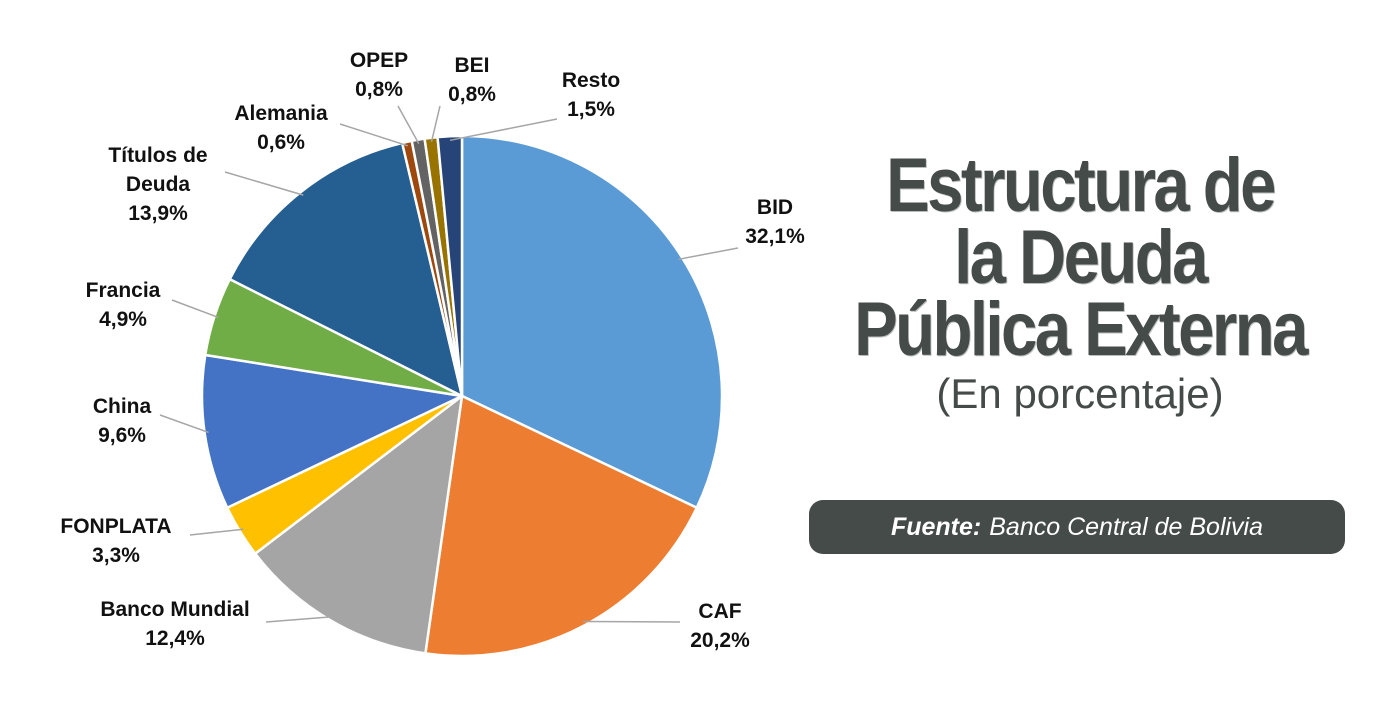  What do you see at coordinates (719, 611) in the screenshot?
I see `slice-name-label: CAF` at bounding box center [719, 611].